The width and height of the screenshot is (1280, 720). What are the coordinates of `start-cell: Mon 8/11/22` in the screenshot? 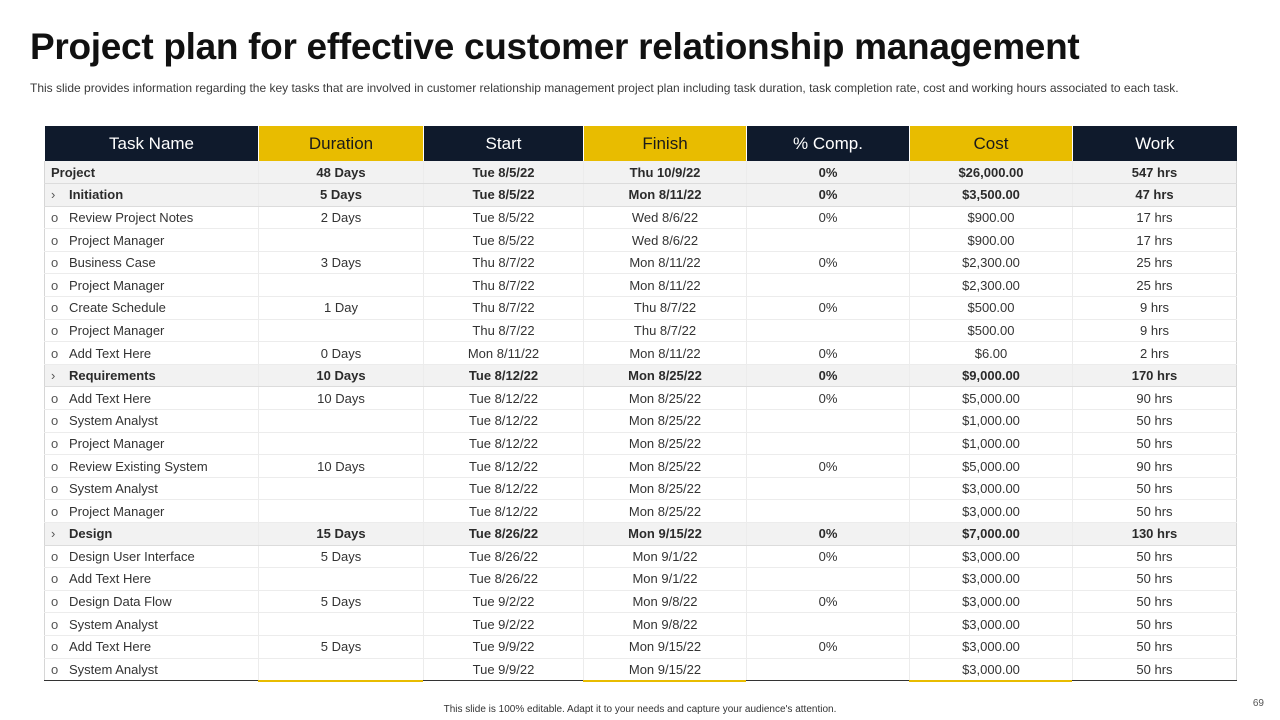 It's located at (503, 353).